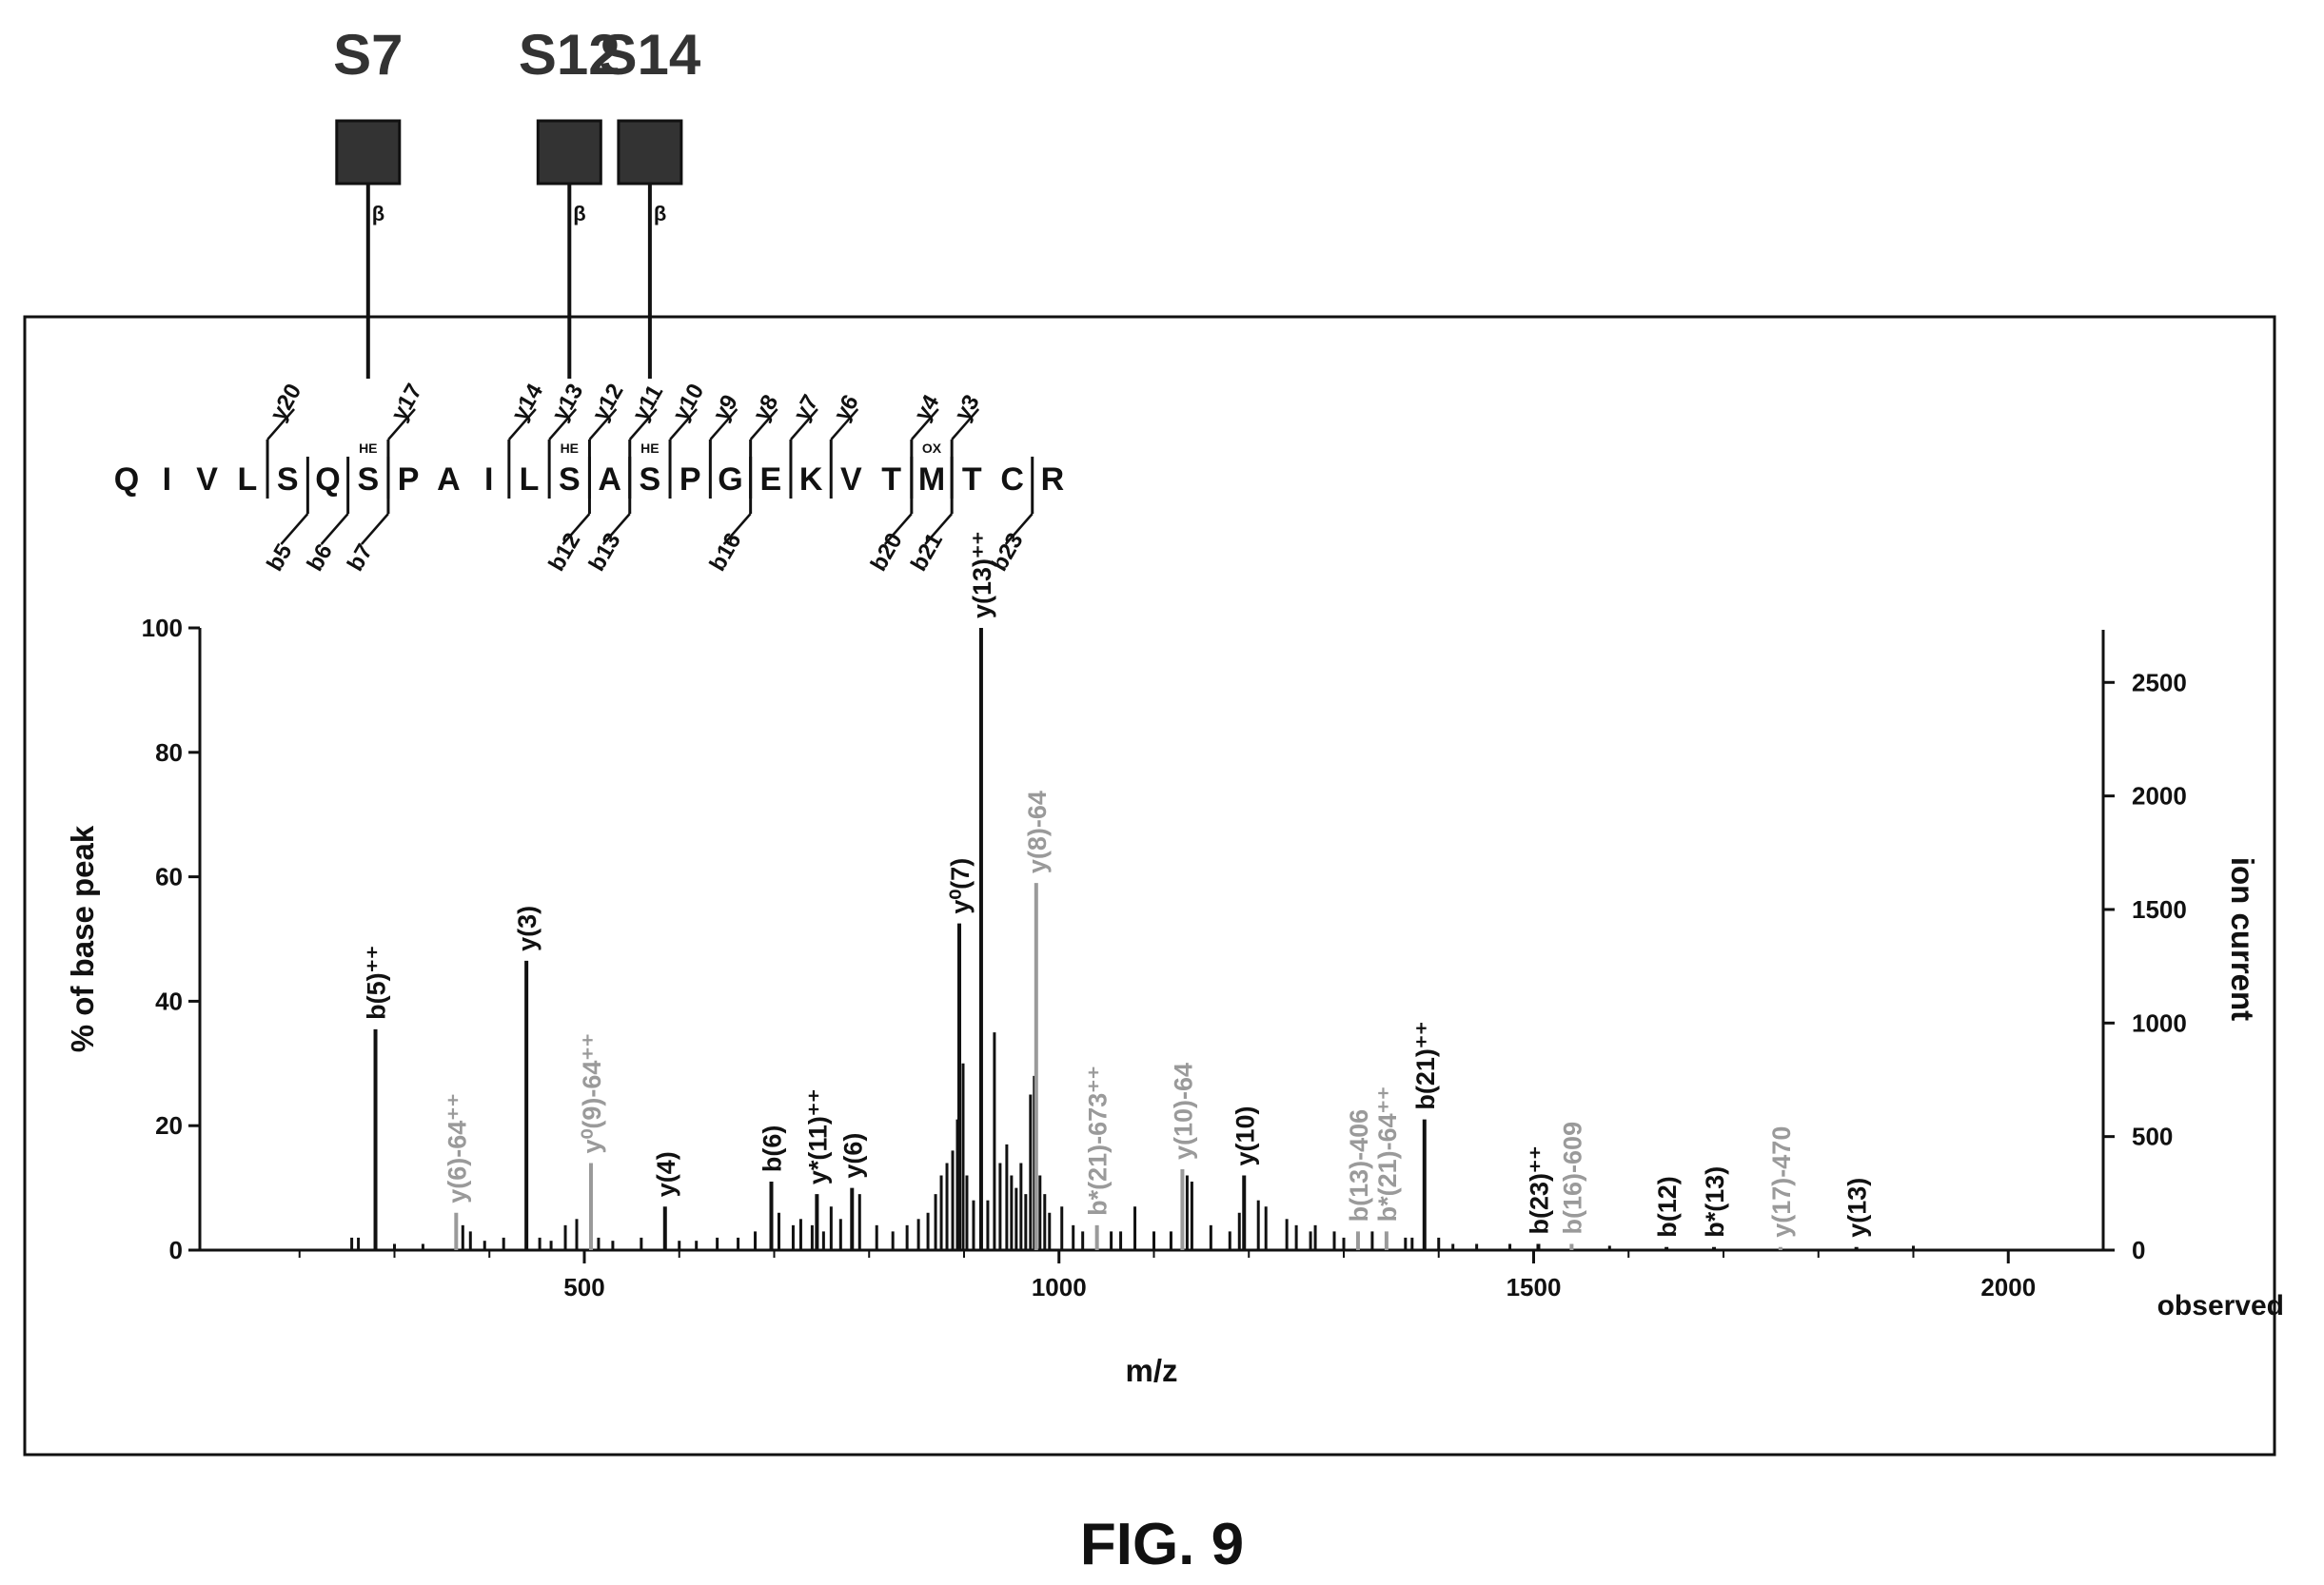 This screenshot has height=1585, width=2324. I want to click on y-ion-label: y14, so click(528, 402).